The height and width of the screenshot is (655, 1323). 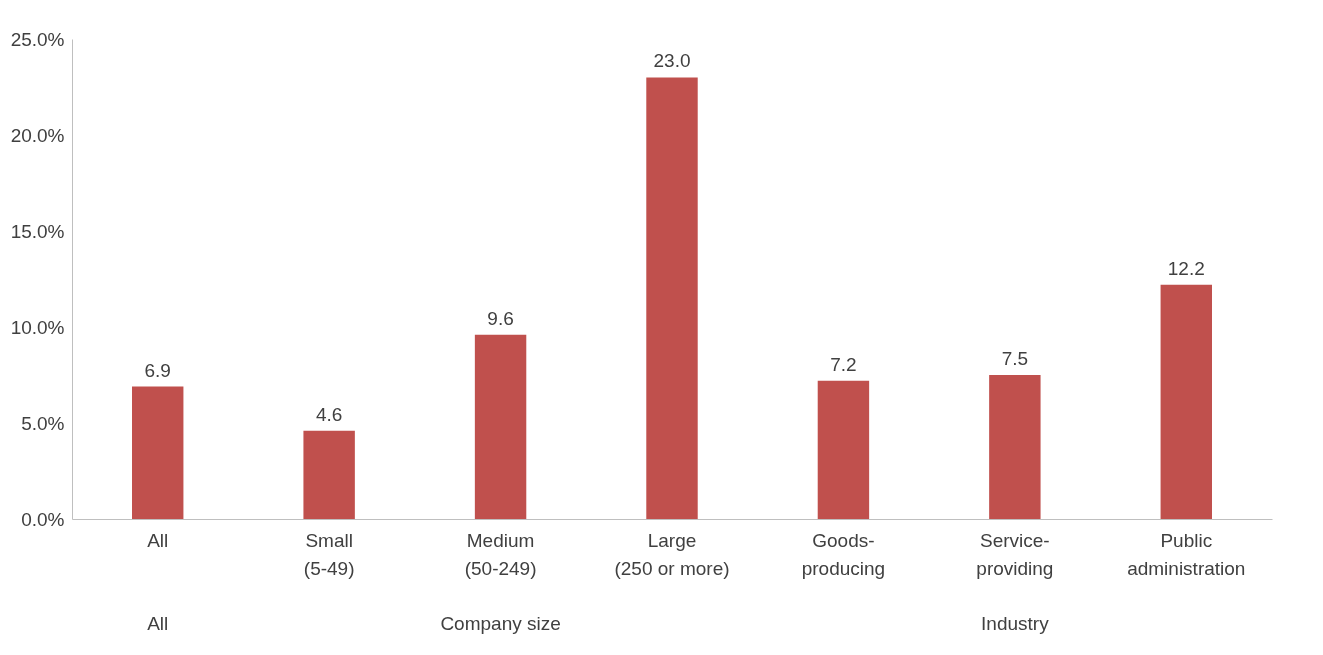 I want to click on y-tick-label: 5.0%, so click(x=43, y=423).